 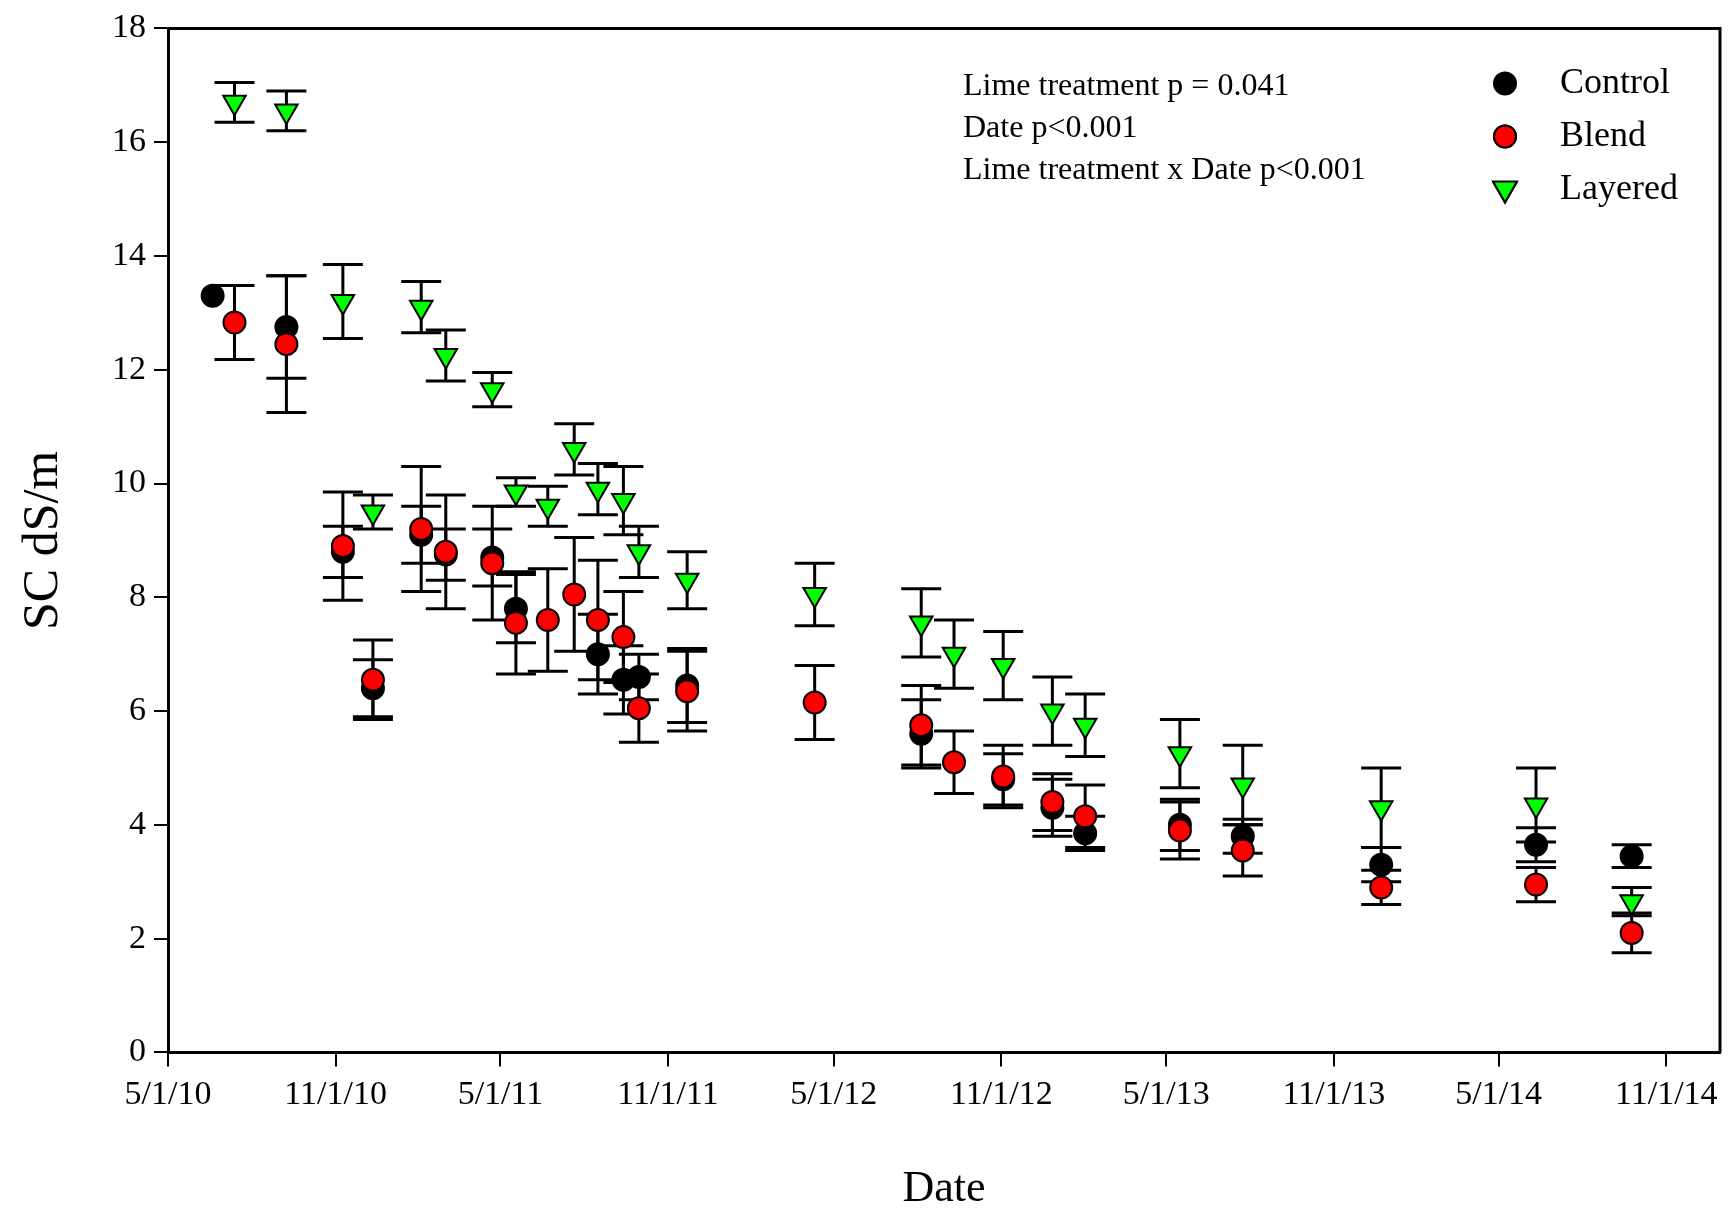 I want to click on y-tick-label: 0, so click(x=137, y=1050).